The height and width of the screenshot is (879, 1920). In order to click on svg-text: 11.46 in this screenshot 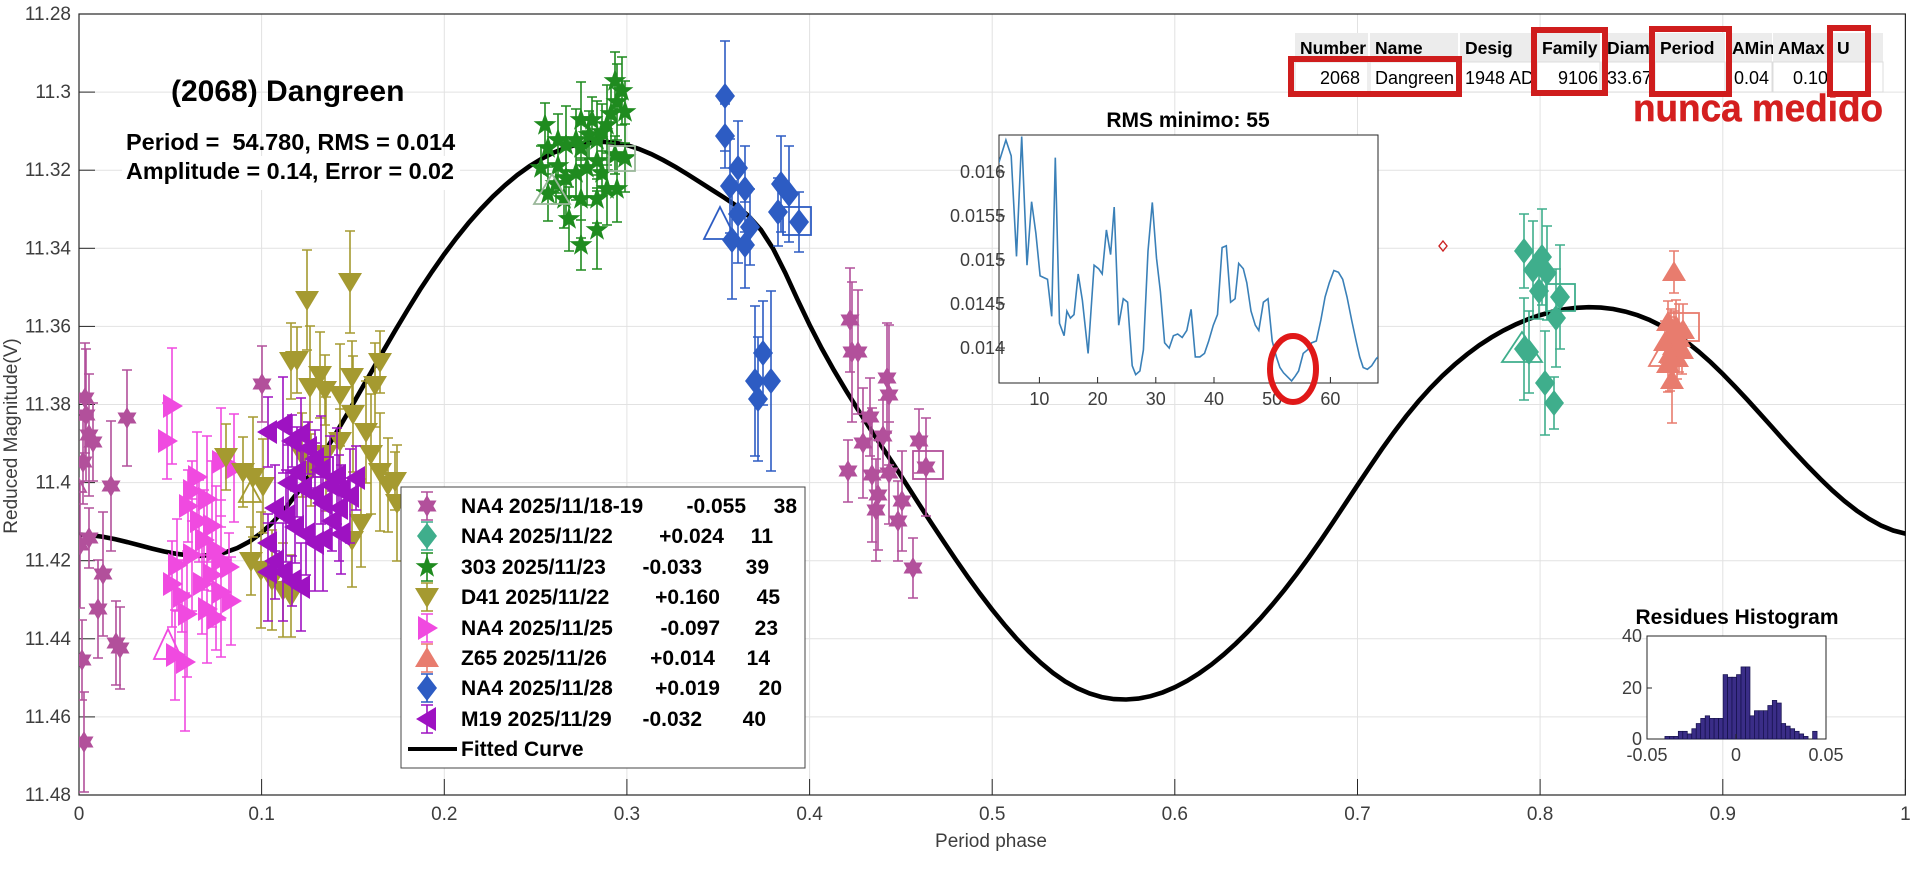, I will do `click(48, 717)`.